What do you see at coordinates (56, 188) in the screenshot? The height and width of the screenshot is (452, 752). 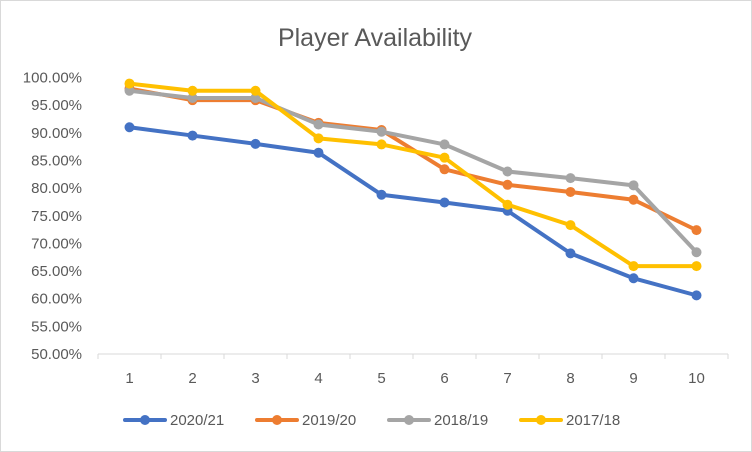 I see `y-tick-label: 80.00%` at bounding box center [56, 188].